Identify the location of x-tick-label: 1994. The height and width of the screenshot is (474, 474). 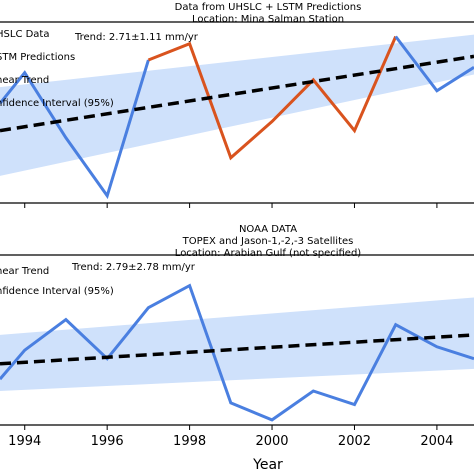
(24, 441).